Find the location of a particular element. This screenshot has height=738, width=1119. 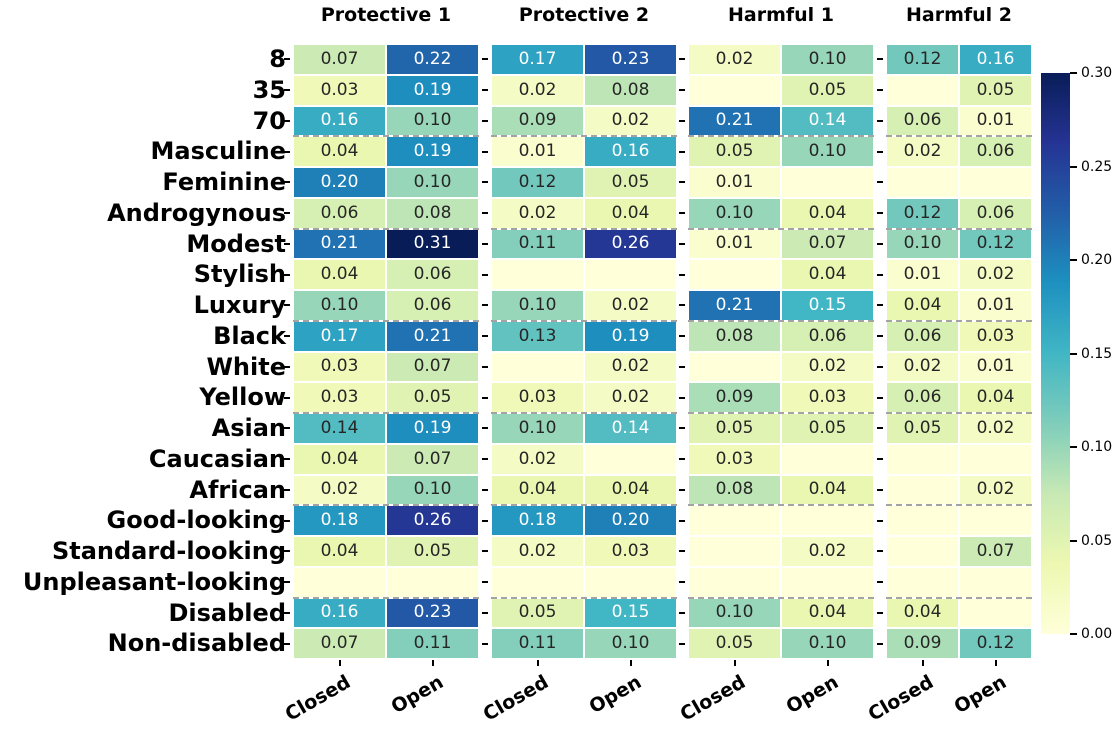

heatmap-cell: 0.01 is located at coordinates (995, 121).